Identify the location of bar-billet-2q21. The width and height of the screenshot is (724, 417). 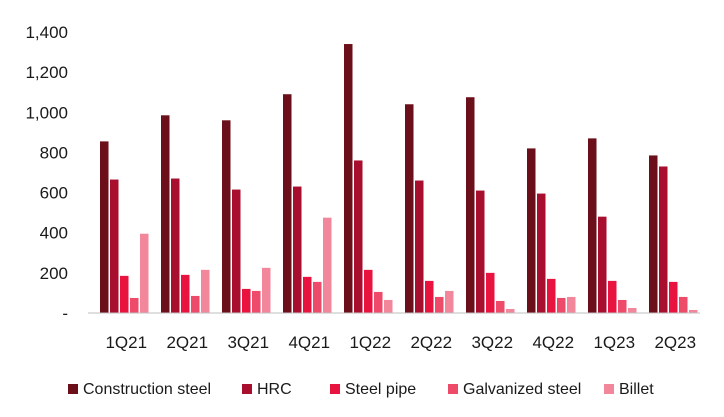
(205, 291).